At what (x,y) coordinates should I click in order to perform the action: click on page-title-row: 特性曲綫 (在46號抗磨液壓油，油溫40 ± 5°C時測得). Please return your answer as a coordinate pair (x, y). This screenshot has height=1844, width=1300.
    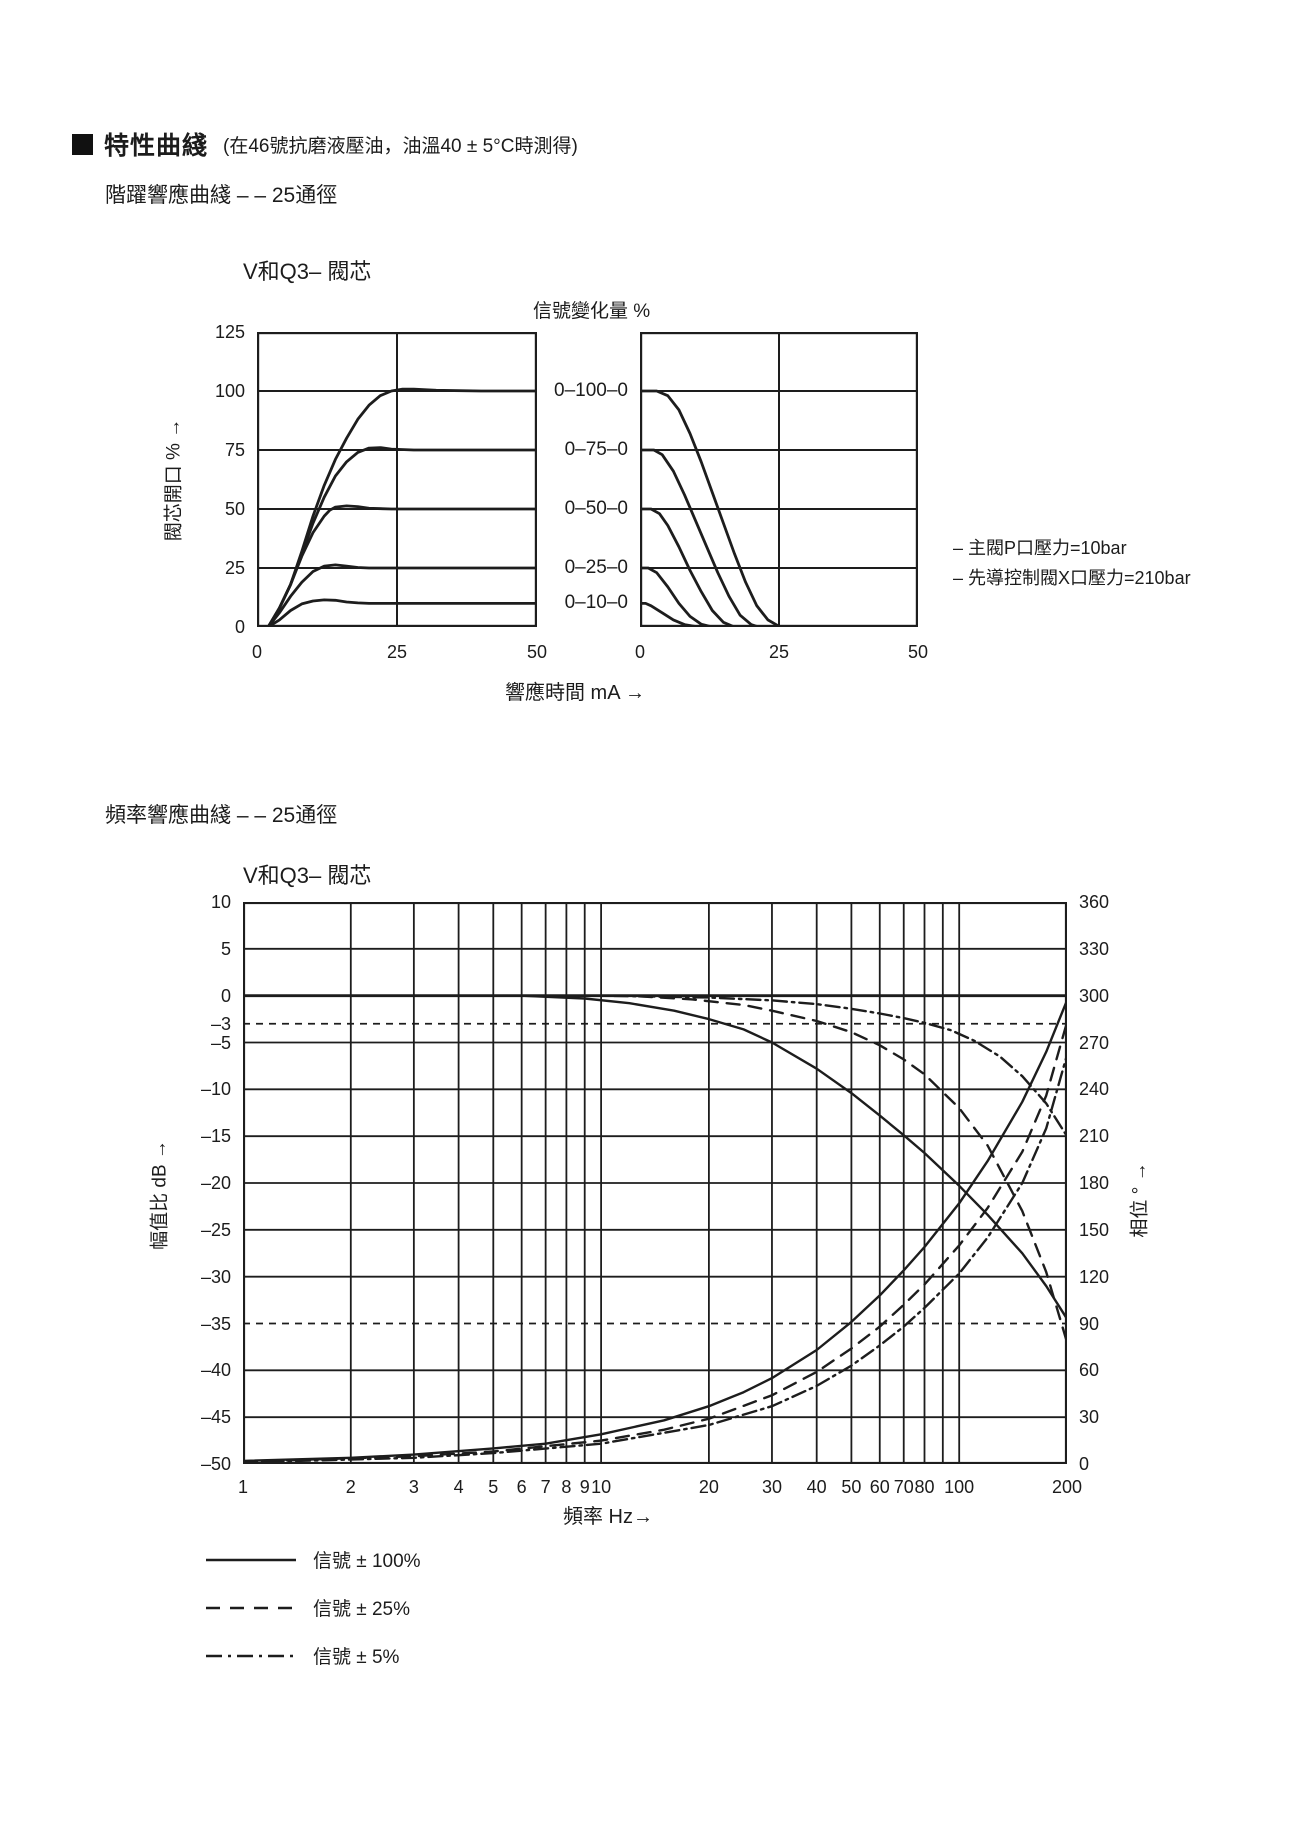
    Looking at the image, I should click on (325, 144).